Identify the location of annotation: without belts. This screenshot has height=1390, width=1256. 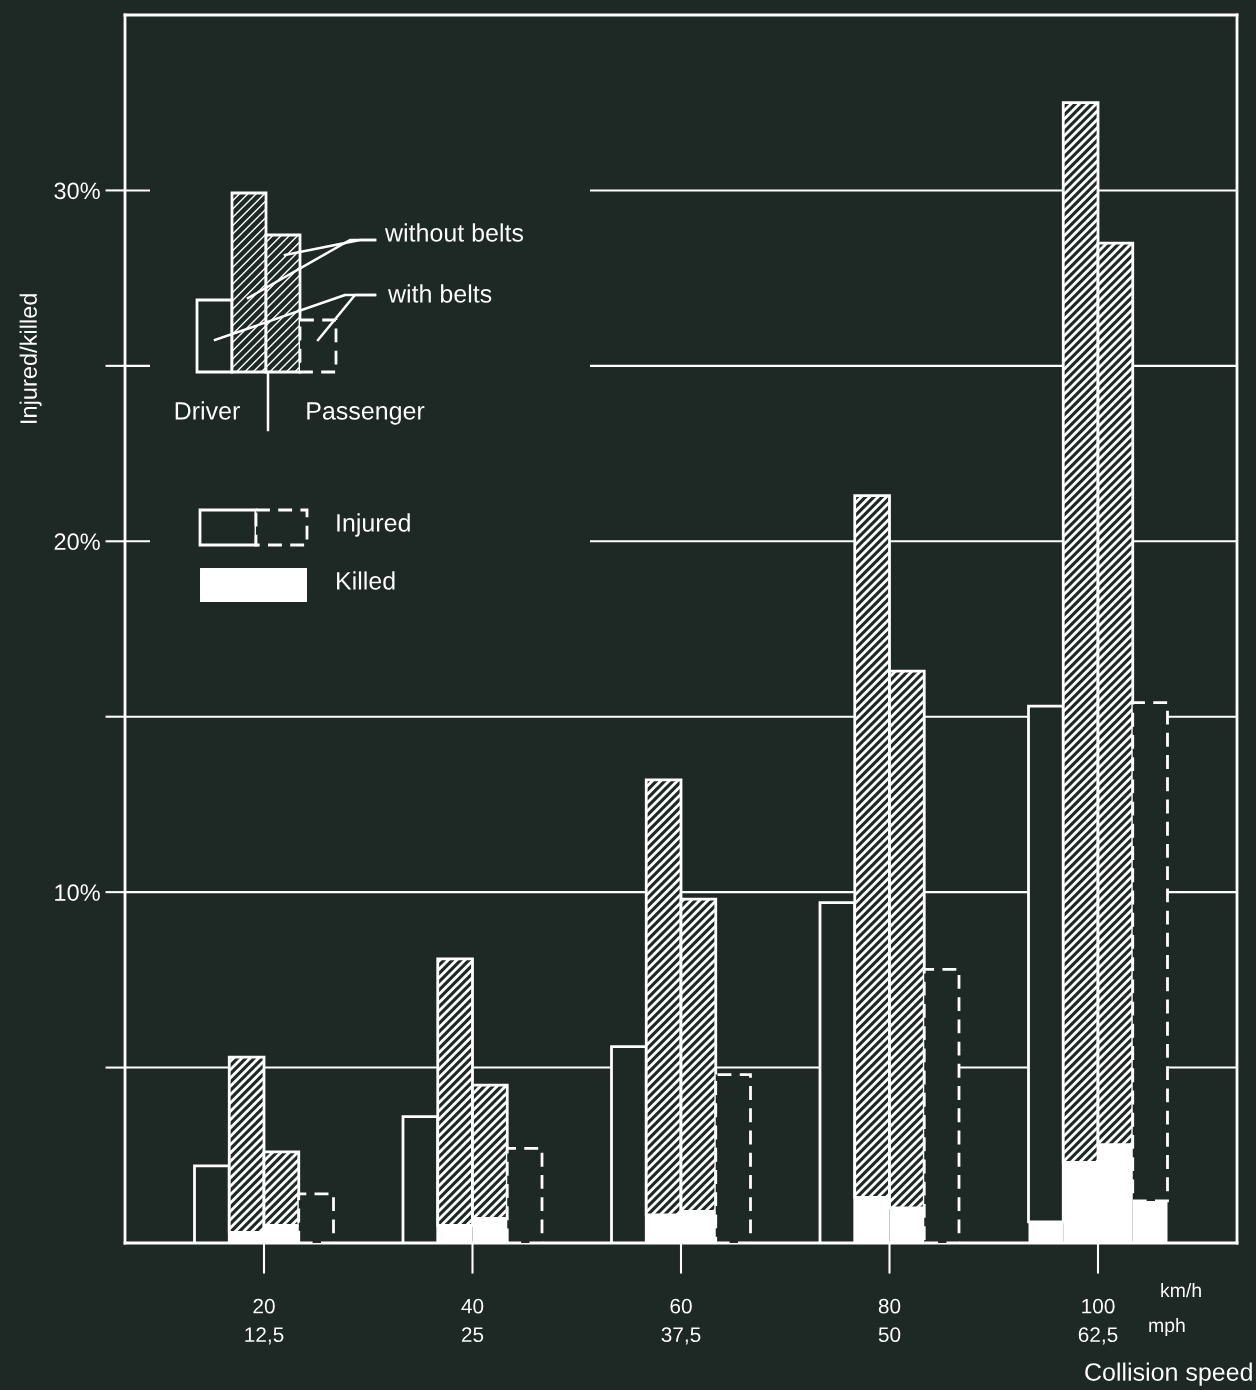
(454, 232).